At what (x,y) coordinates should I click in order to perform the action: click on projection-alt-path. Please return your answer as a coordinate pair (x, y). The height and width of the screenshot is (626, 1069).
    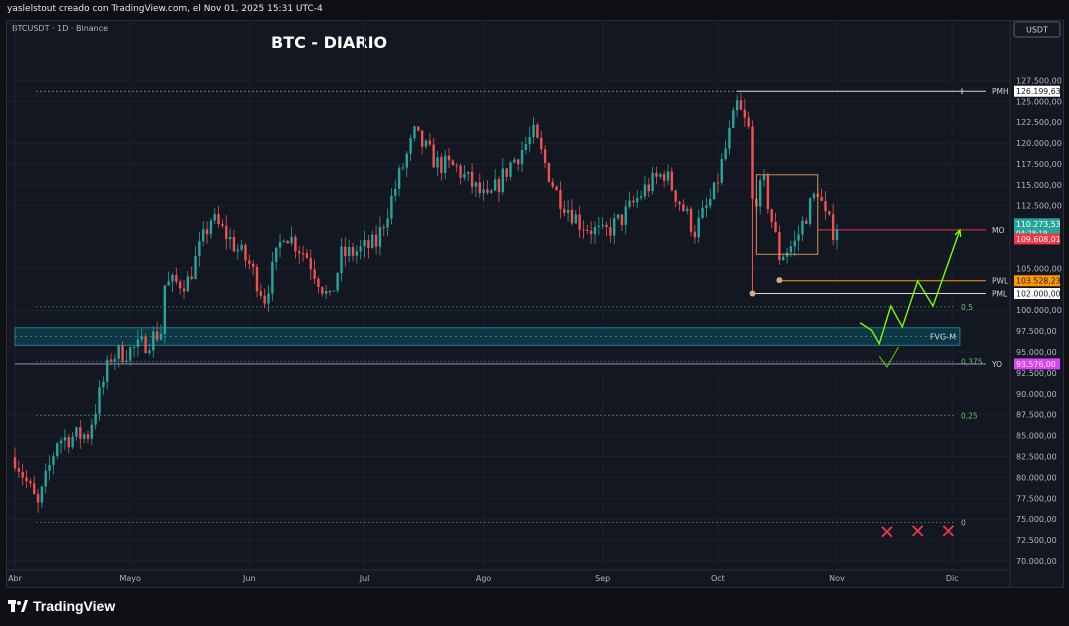
    Looking at the image, I should click on (888, 357).